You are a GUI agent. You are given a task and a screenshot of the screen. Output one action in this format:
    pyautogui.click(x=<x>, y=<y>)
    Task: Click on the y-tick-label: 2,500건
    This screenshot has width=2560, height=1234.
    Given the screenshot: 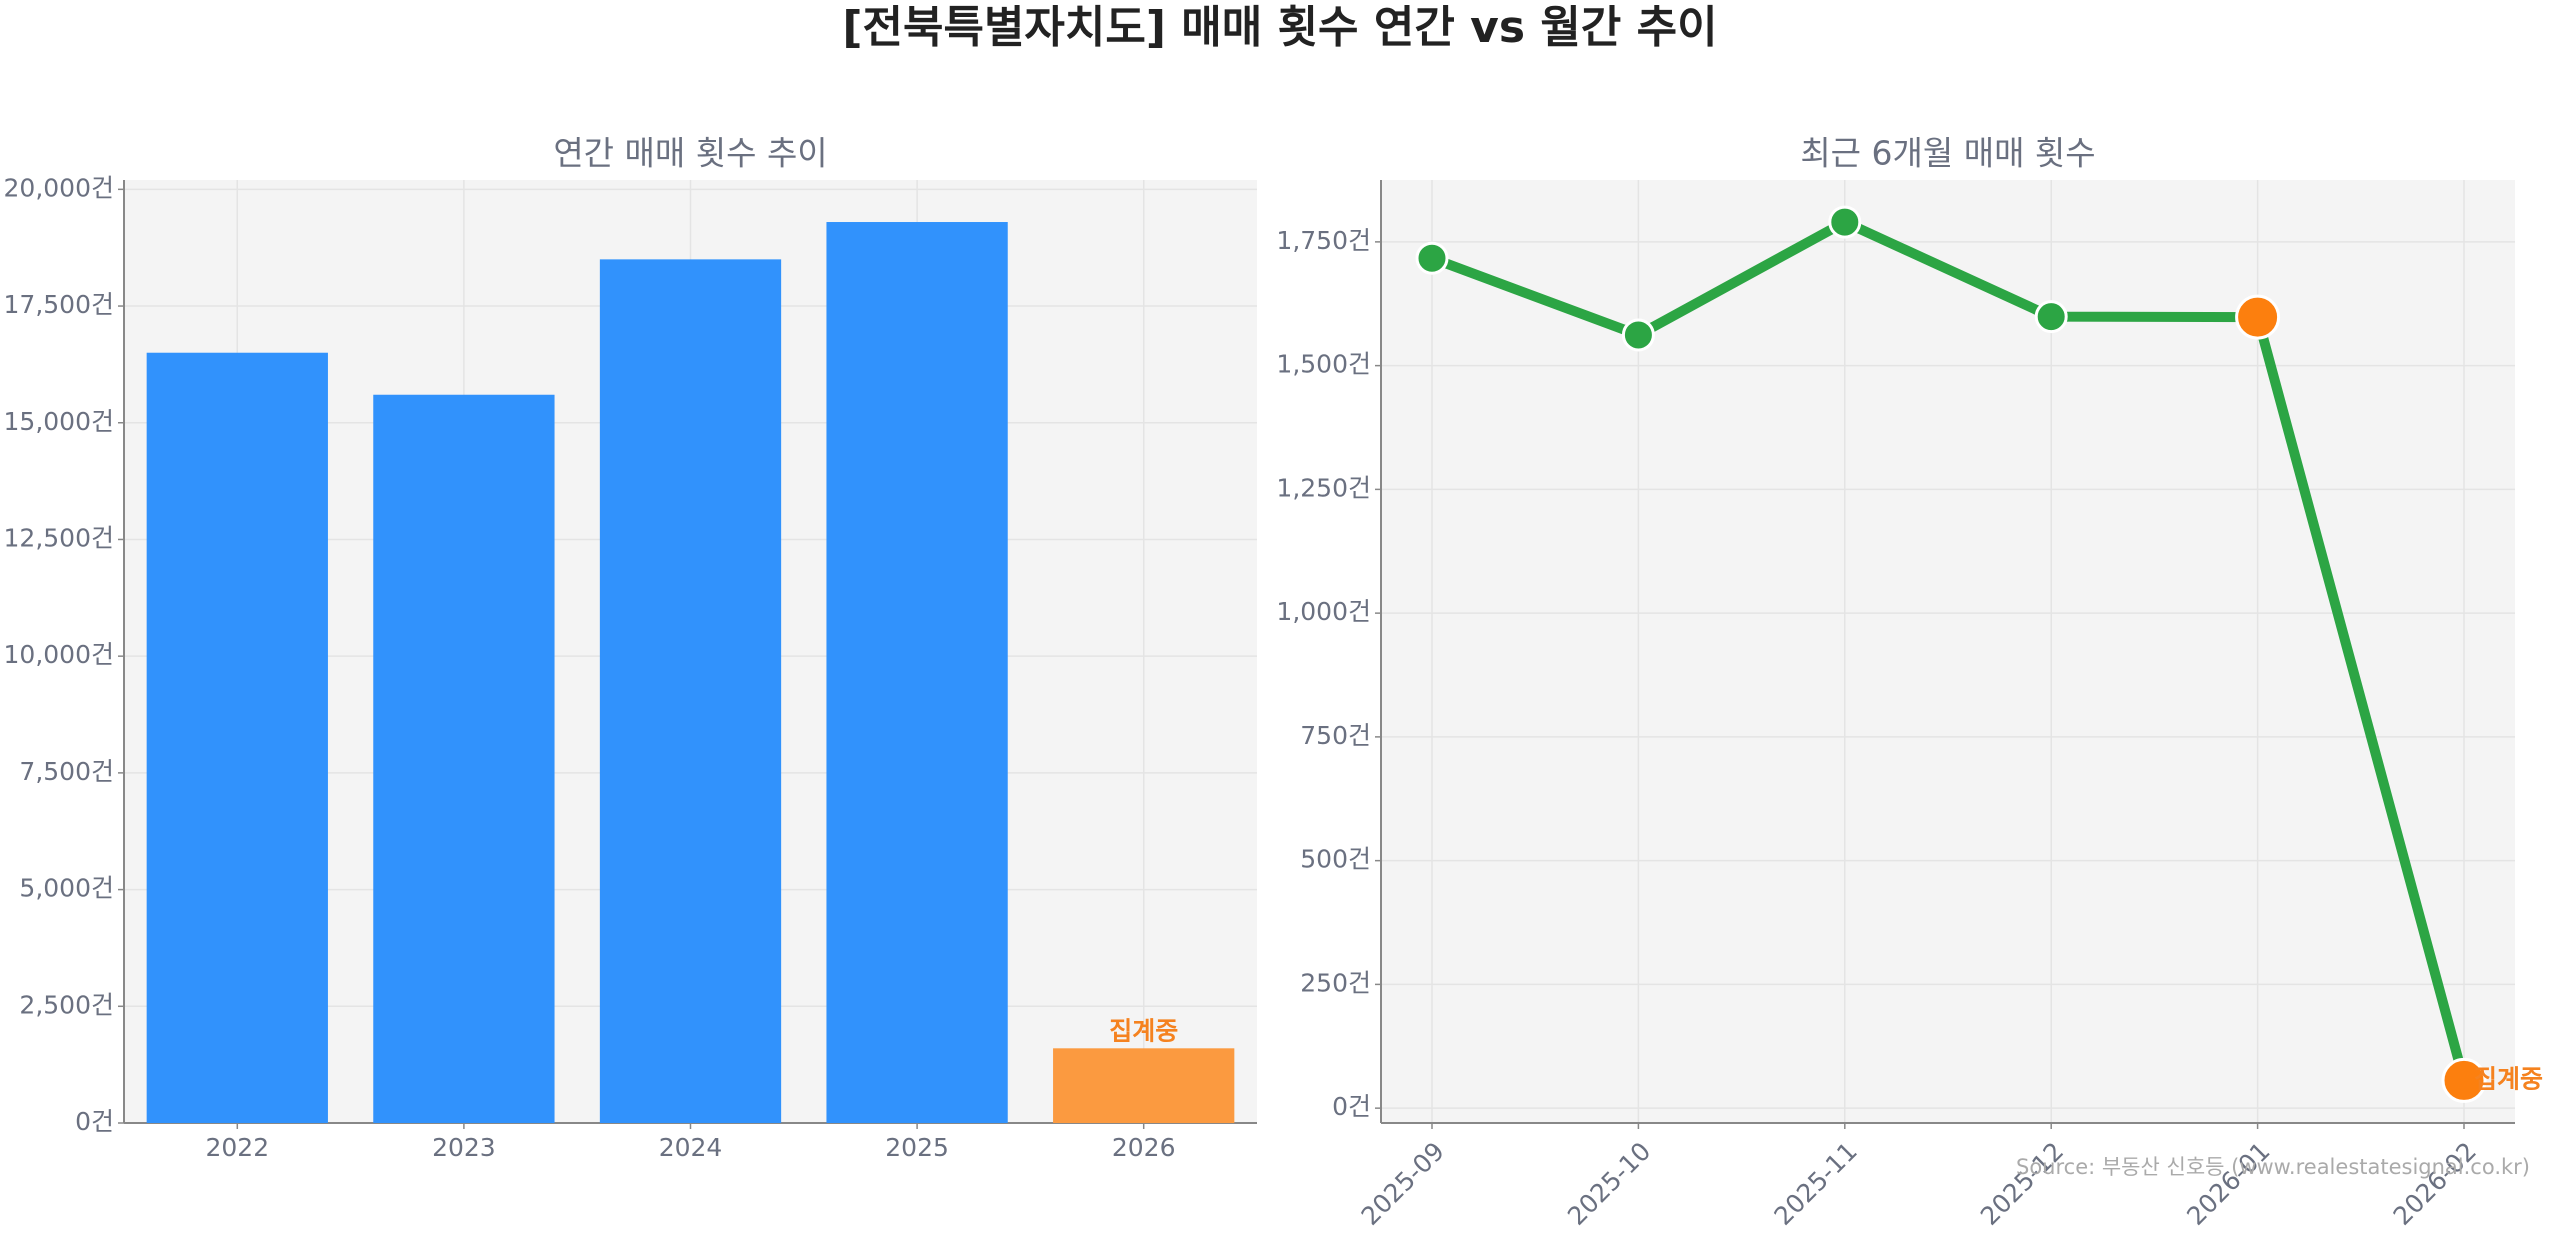 What is the action you would take?
    pyautogui.click(x=66, y=1004)
    